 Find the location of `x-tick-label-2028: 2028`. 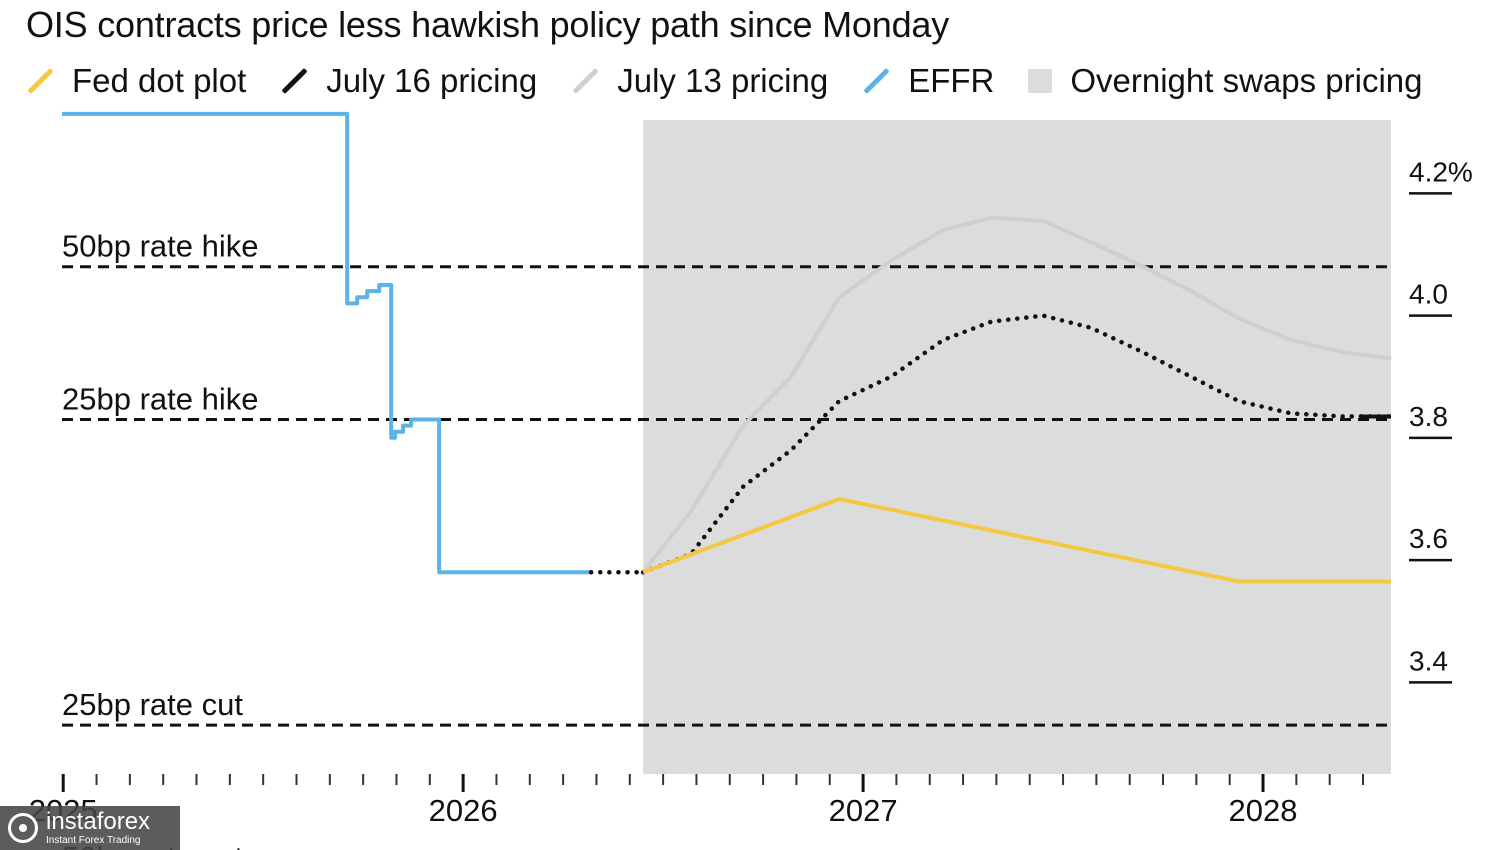

x-tick-label-2028: 2028 is located at coordinates (1263, 810).